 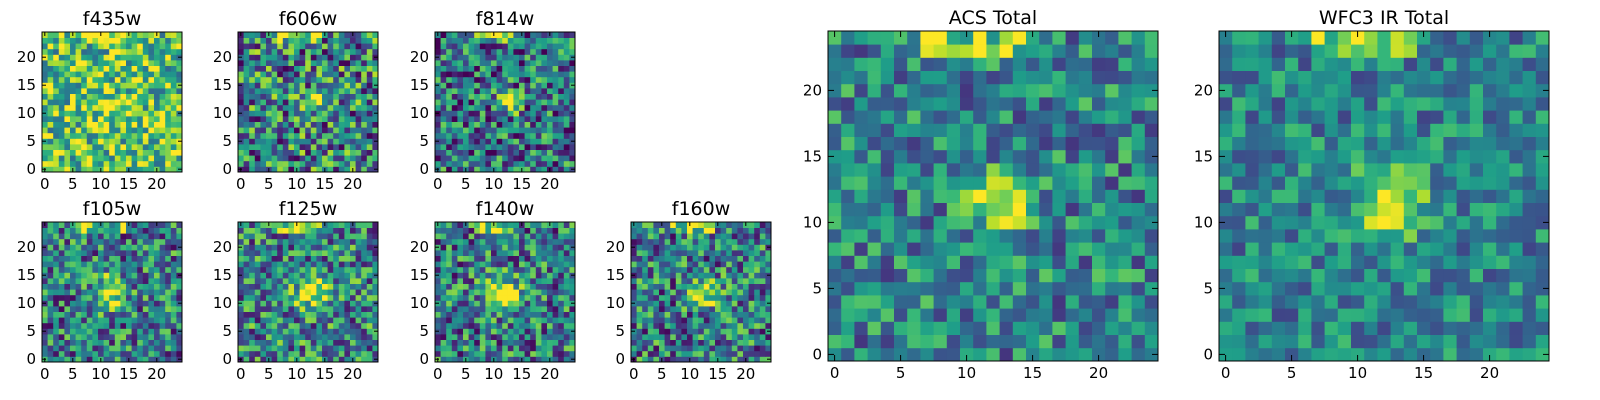 I want to click on y-tick-label: 20, so click(x=26, y=57).